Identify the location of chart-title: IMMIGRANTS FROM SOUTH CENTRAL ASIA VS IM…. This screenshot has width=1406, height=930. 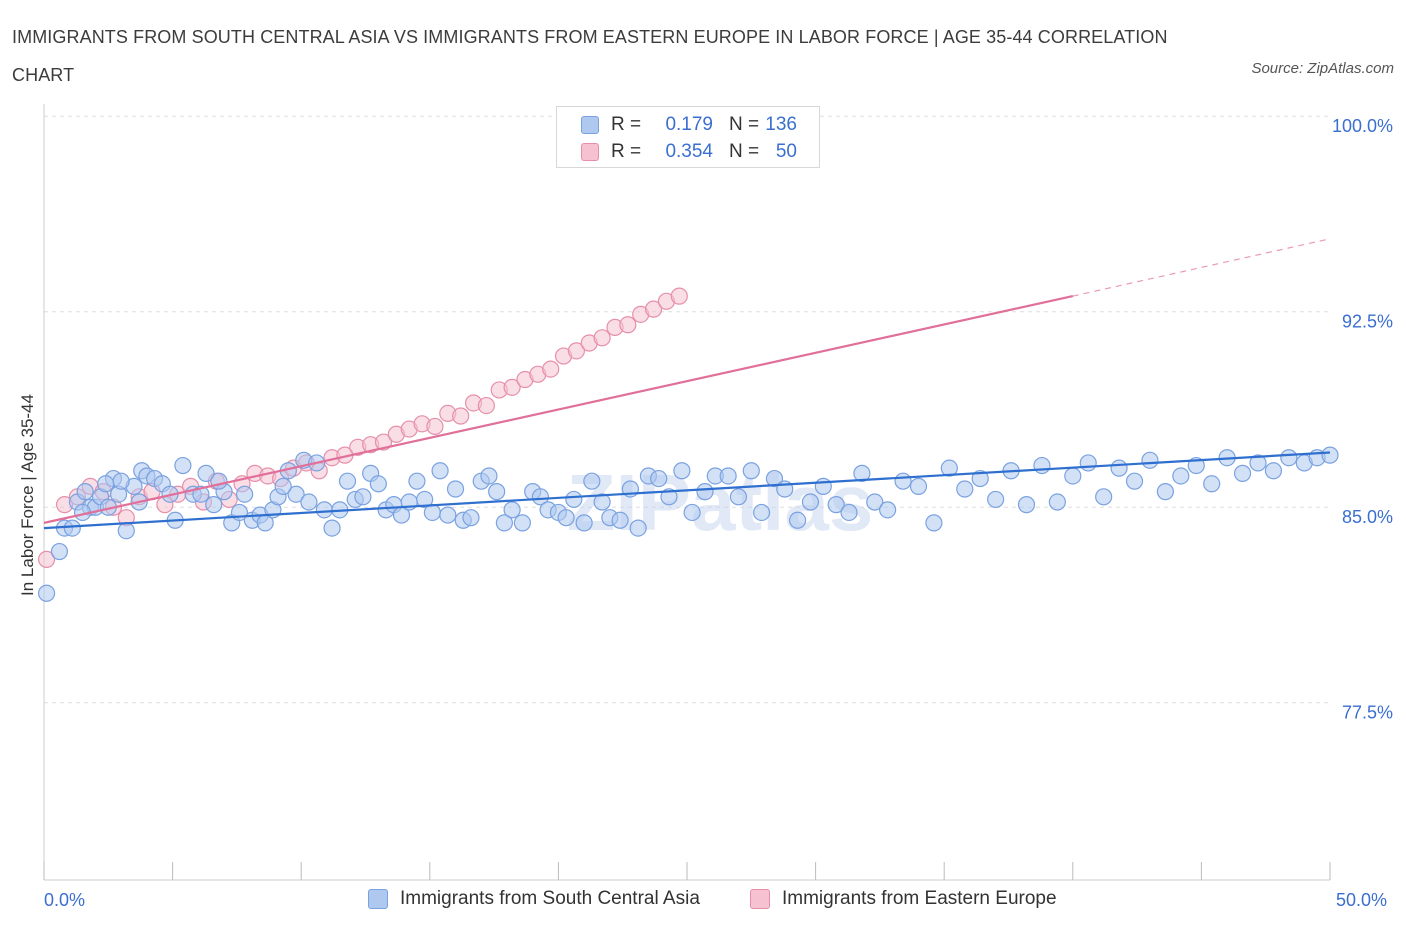
(590, 56).